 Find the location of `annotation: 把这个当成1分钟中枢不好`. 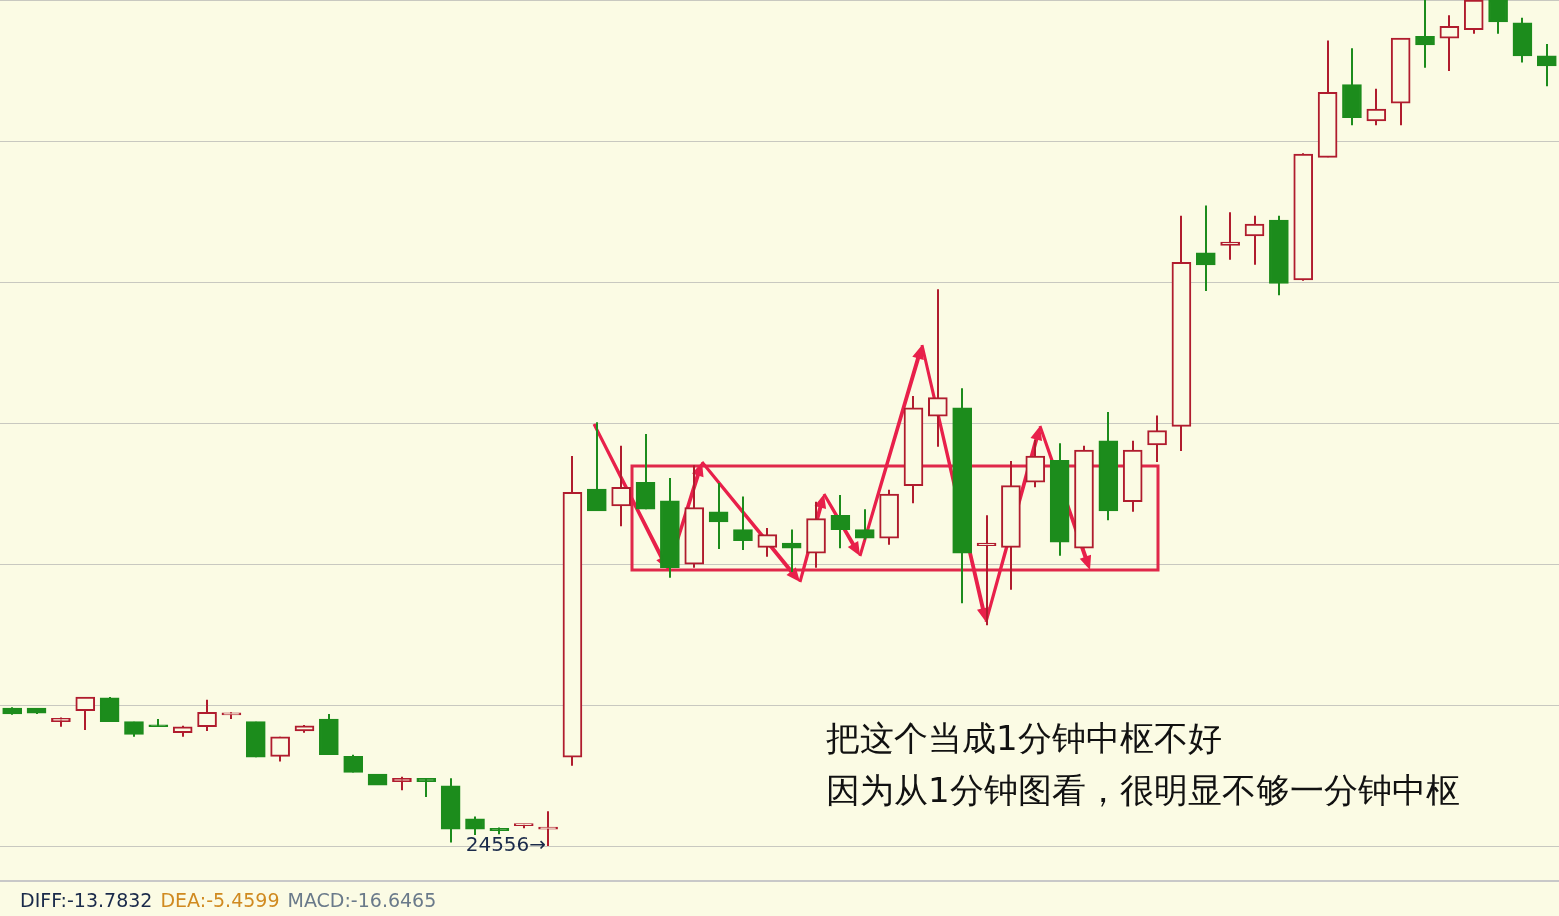

annotation: 把这个当成1分钟中枢不好 is located at coordinates (1024, 738).